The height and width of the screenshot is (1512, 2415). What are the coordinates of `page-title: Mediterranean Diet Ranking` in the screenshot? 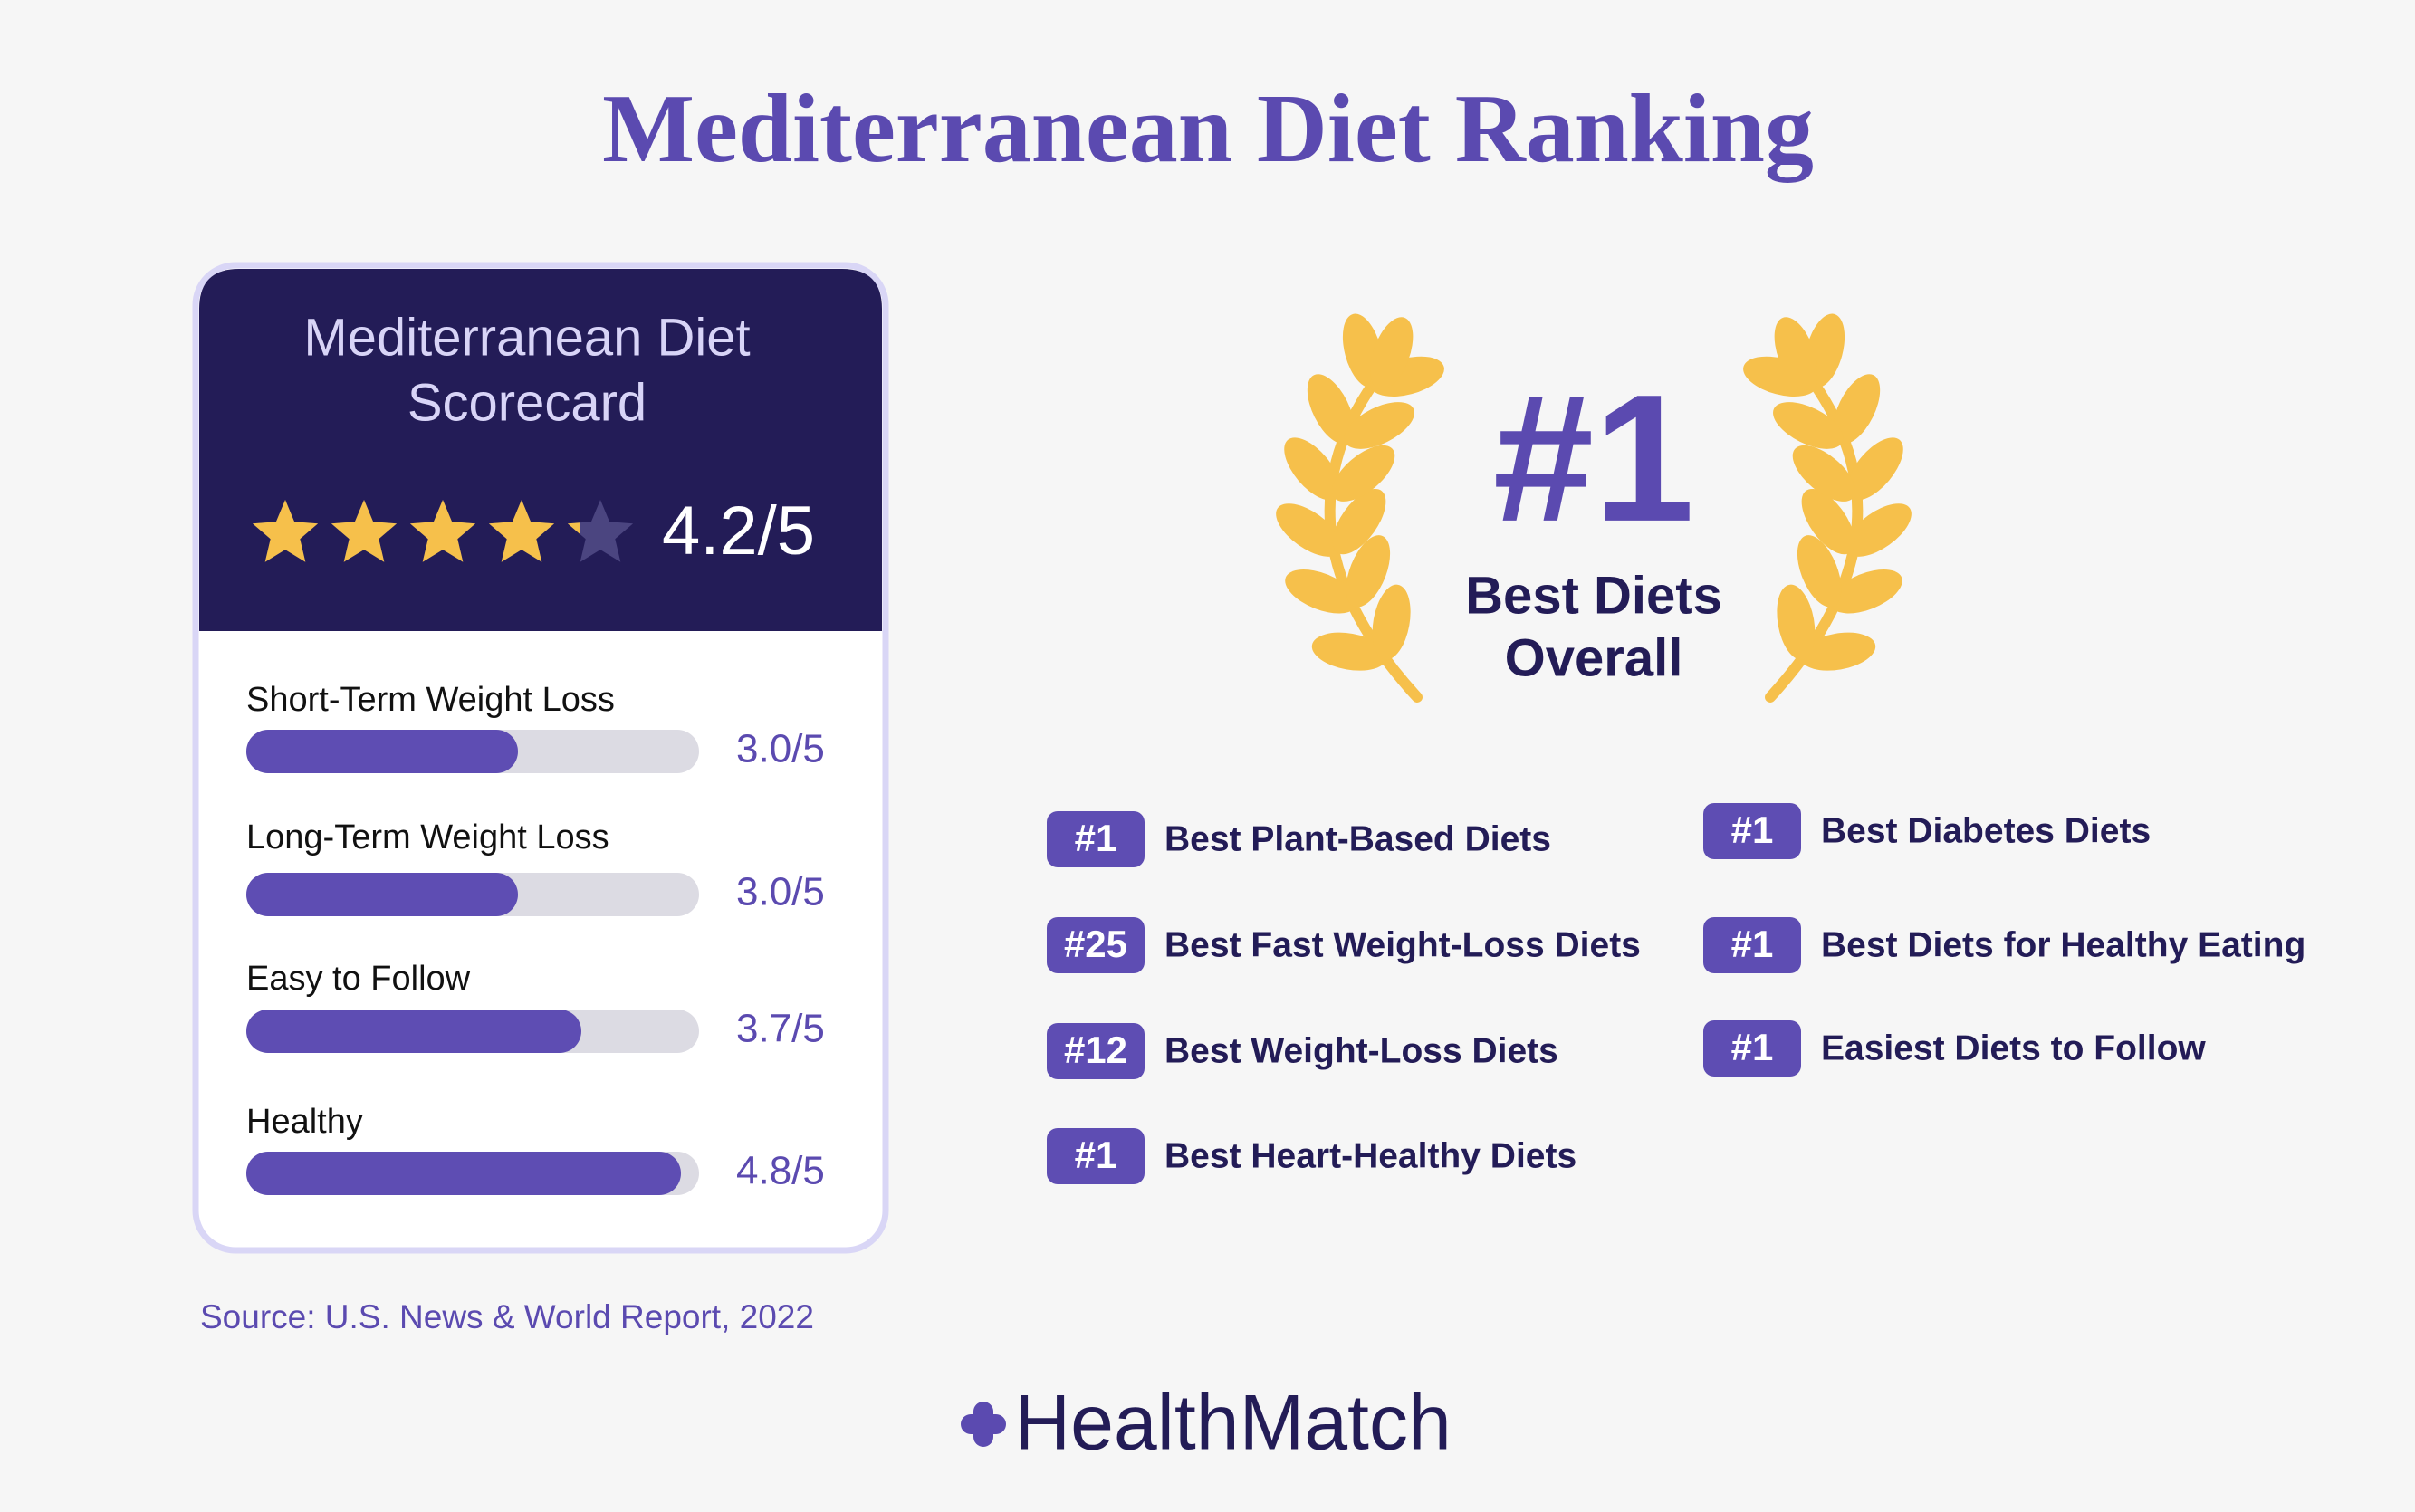 It's located at (1208, 129).